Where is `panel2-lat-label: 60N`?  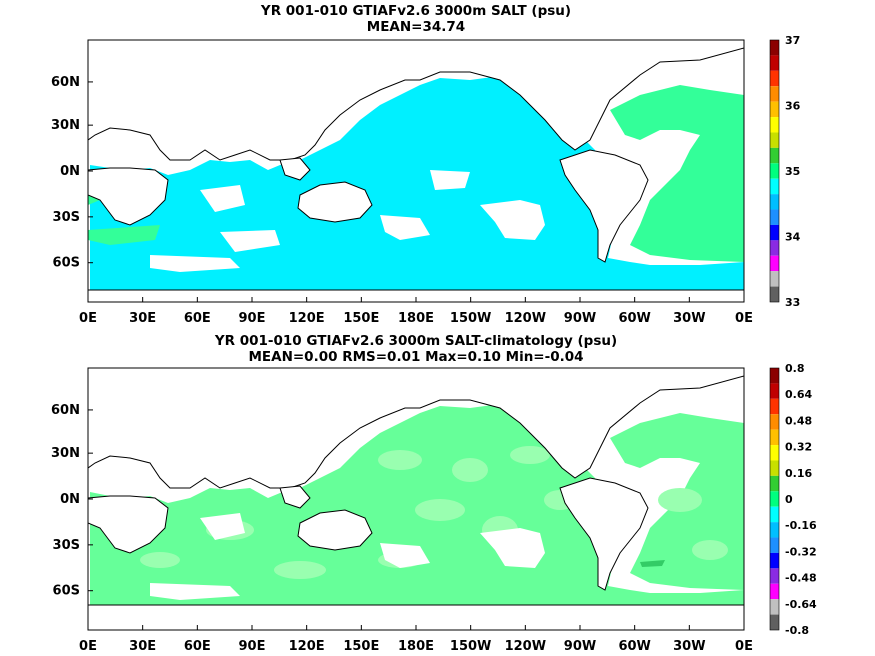 panel2-lat-label: 60N is located at coordinates (65, 410).